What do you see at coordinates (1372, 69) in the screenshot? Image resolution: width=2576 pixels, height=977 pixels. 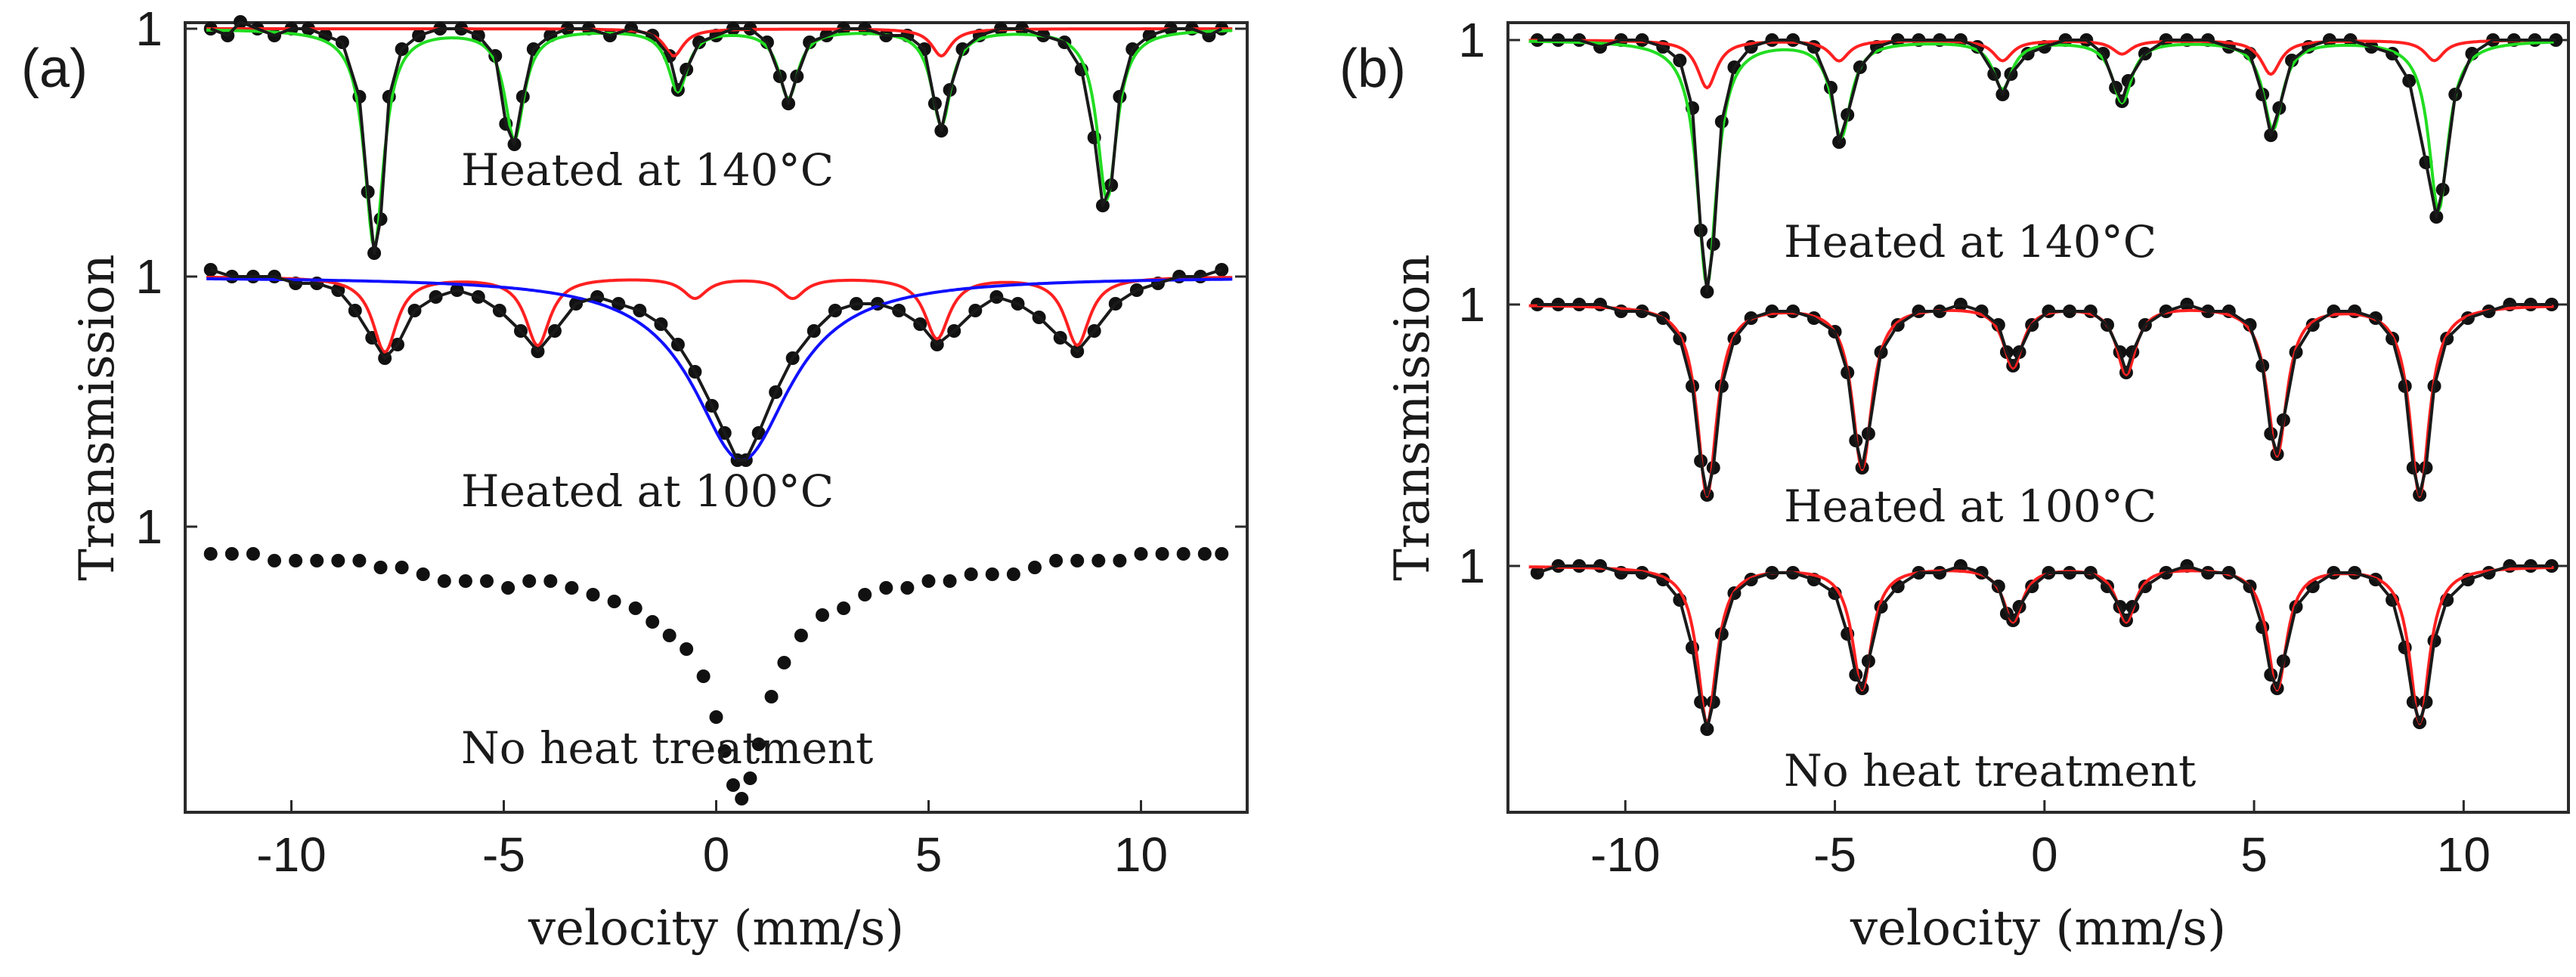 I see `panel-label: (b)` at bounding box center [1372, 69].